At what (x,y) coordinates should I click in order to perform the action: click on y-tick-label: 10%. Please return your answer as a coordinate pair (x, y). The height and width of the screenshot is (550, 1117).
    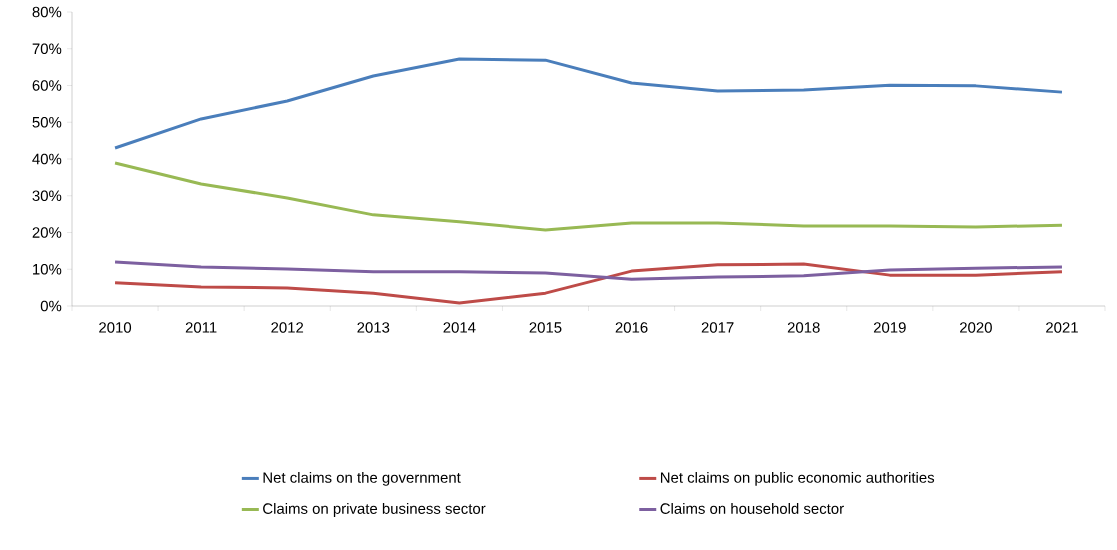
    Looking at the image, I should click on (47, 269).